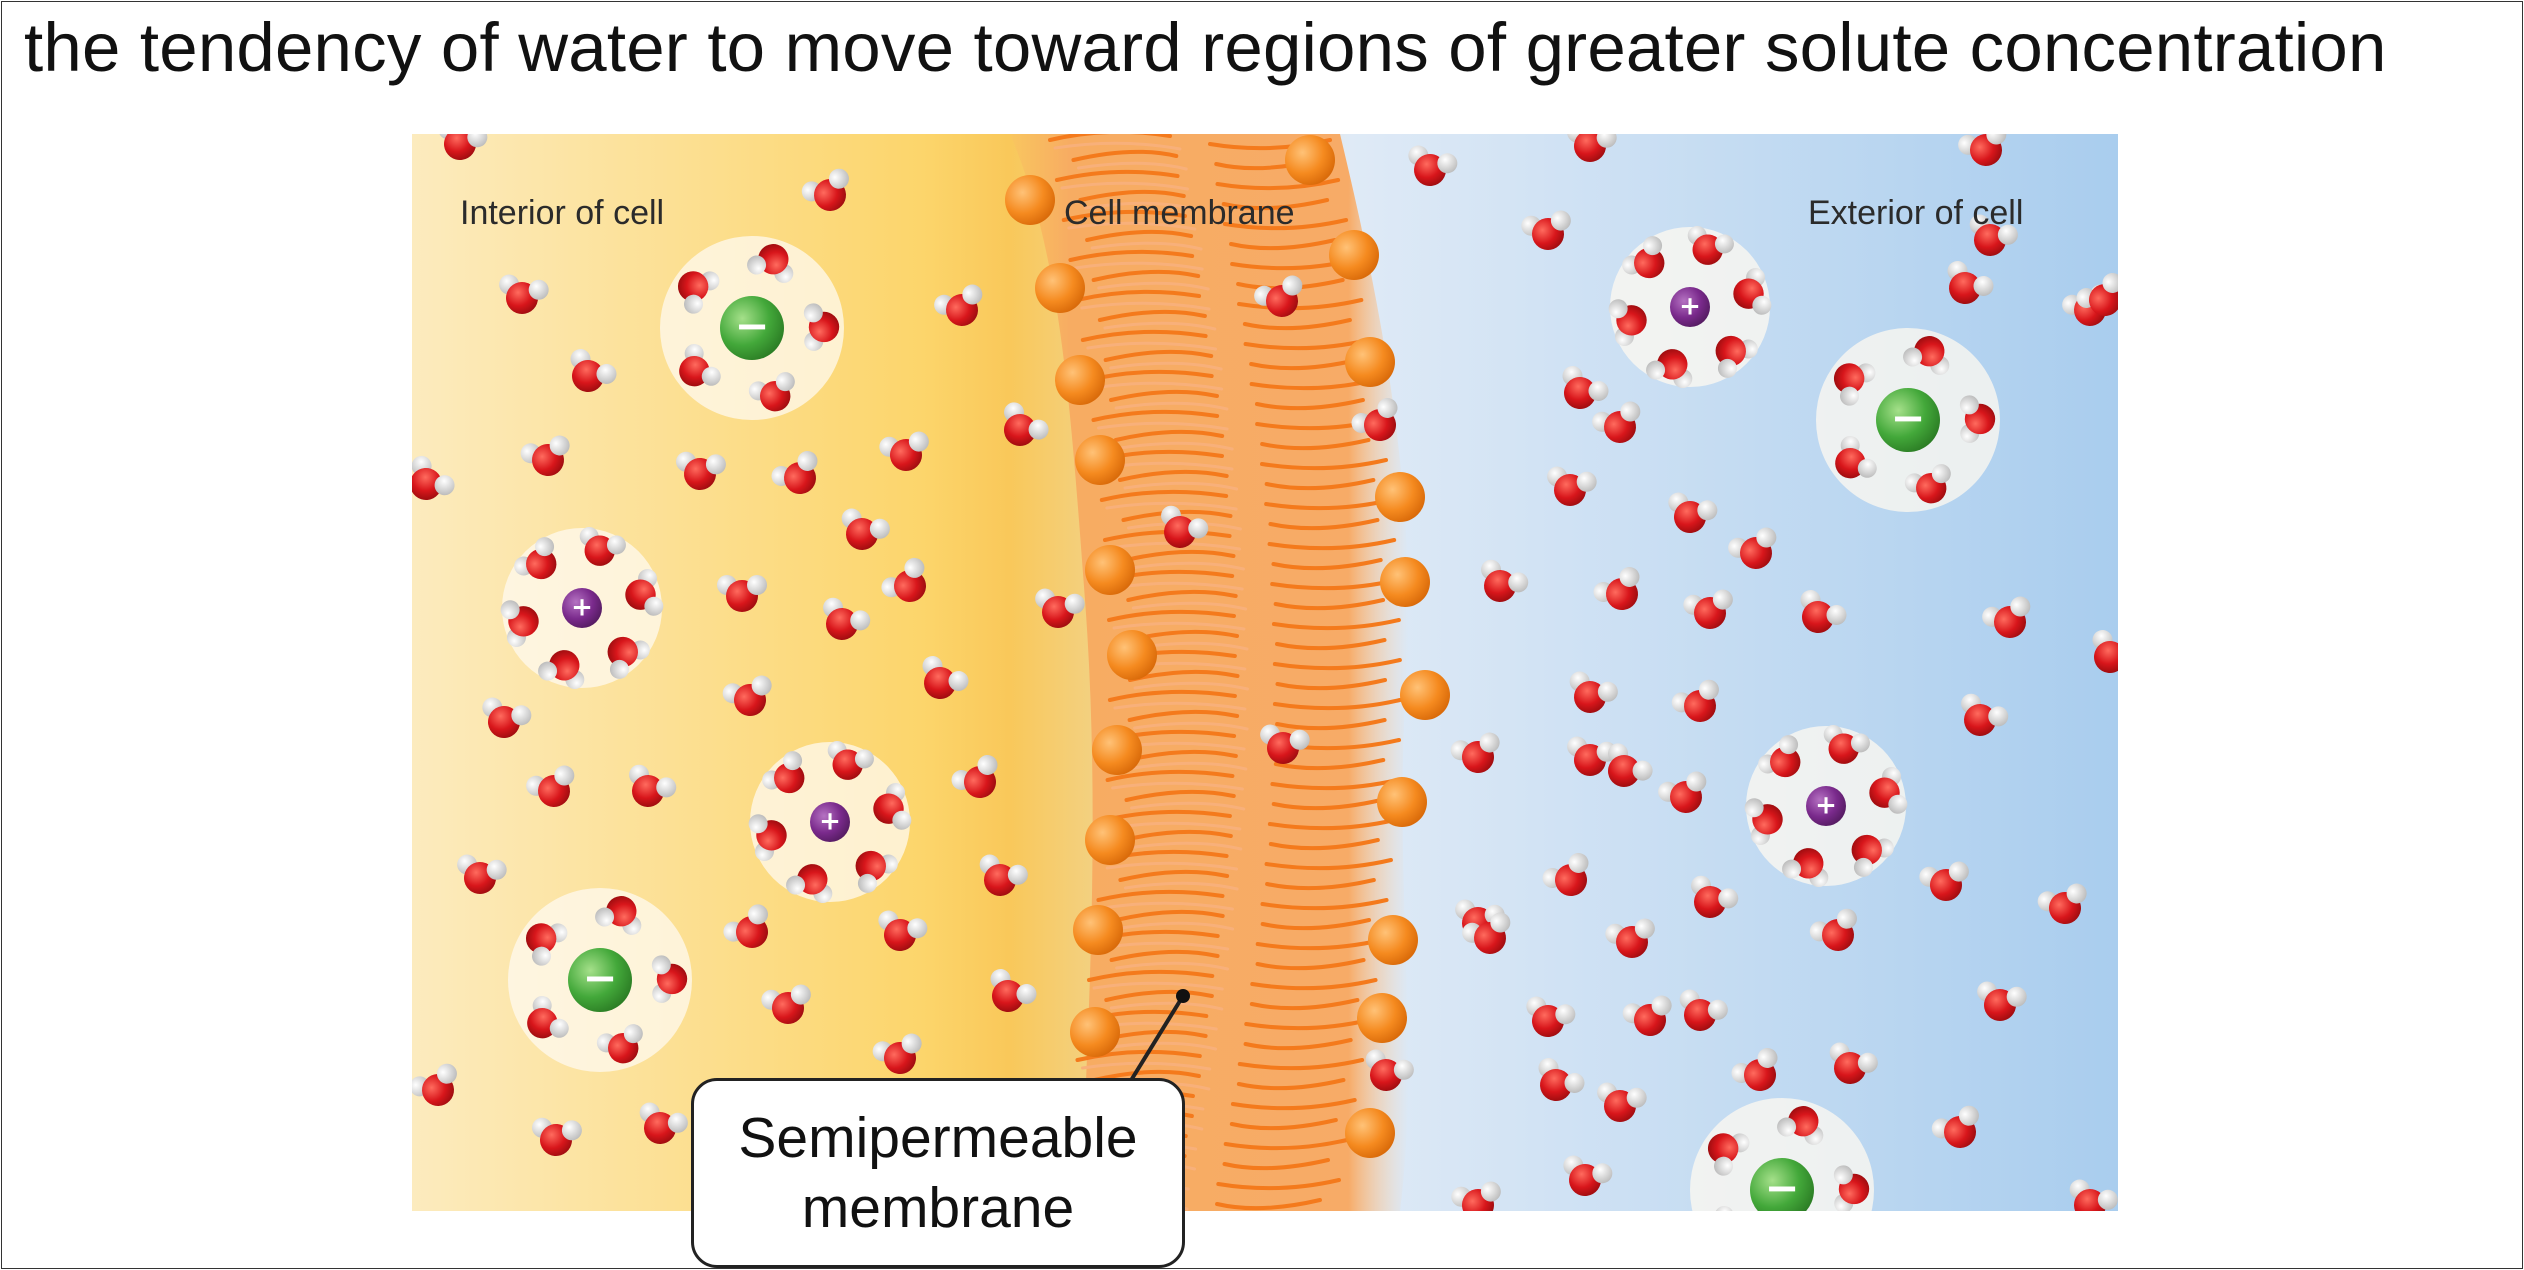 This screenshot has height=1270, width=2524. Describe the element at coordinates (938, 1173) in the screenshot. I see `semipermeable-membrane-callout: Semipermeable membrane` at that location.